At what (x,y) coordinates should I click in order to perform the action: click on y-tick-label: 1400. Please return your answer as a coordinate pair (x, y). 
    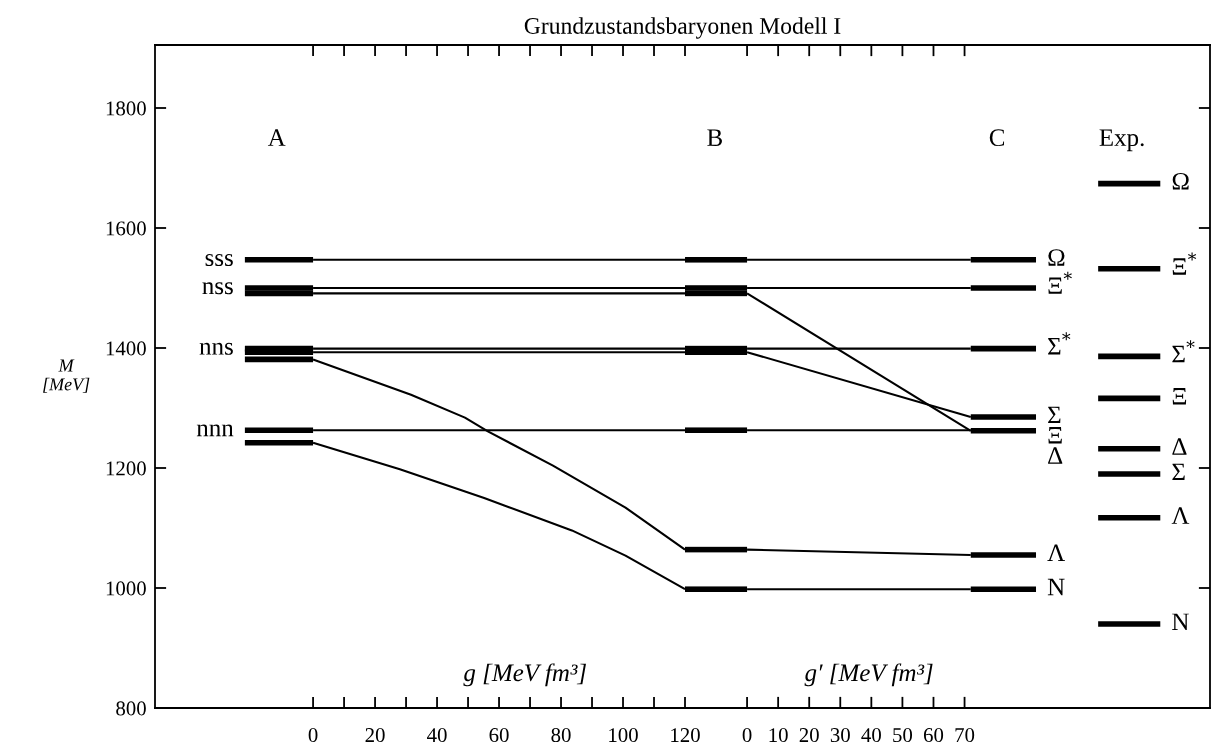
    Looking at the image, I should click on (126, 348).